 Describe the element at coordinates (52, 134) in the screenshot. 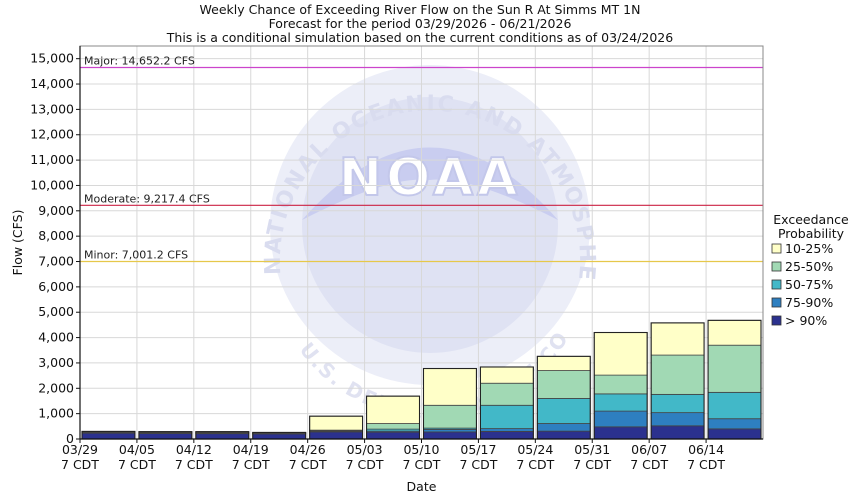

I see `y-tick-label: 12,000` at that location.